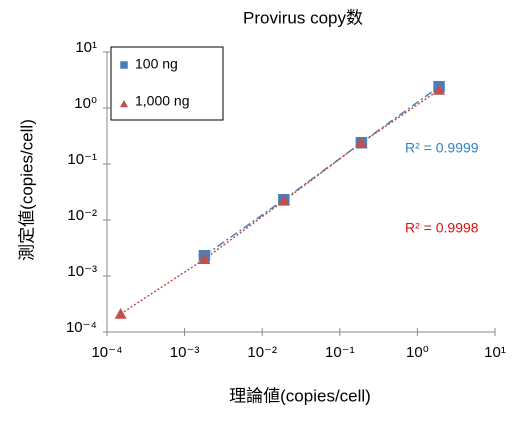 The width and height of the screenshot is (531, 422). Describe the element at coordinates (106, 352) in the screenshot. I see `x-tick-label: 10⁻⁴` at that location.